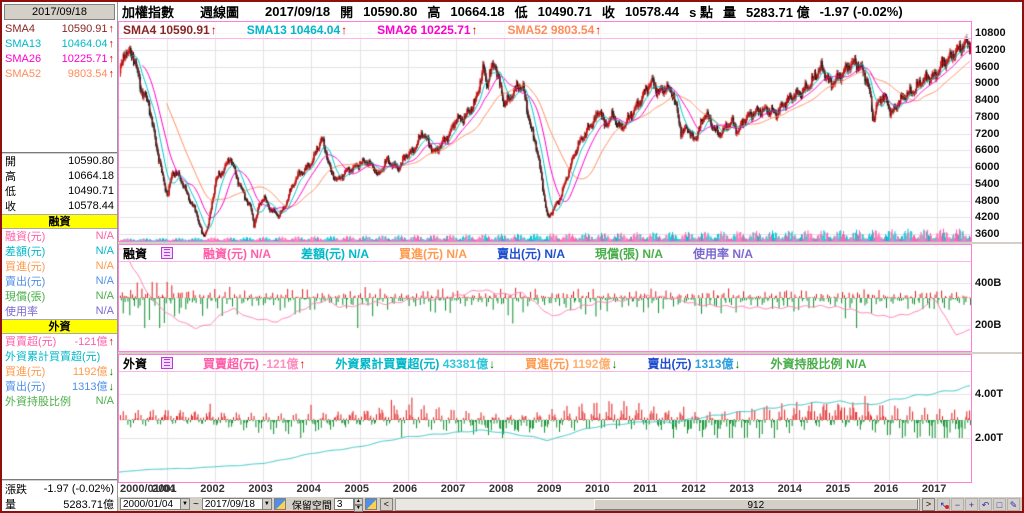 Image resolution: width=1024 pixels, height=513 pixels. I want to click on stat-label: 使用率, so click(21, 312).